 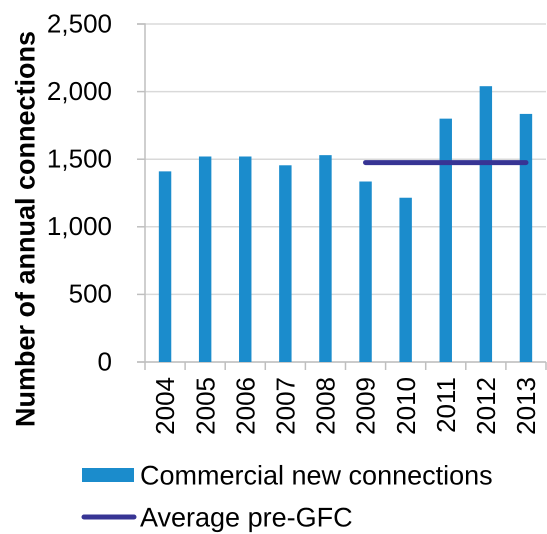 What do you see at coordinates (25, 229) in the screenshot?
I see `y-axis-title: Number of annual connections` at bounding box center [25, 229].